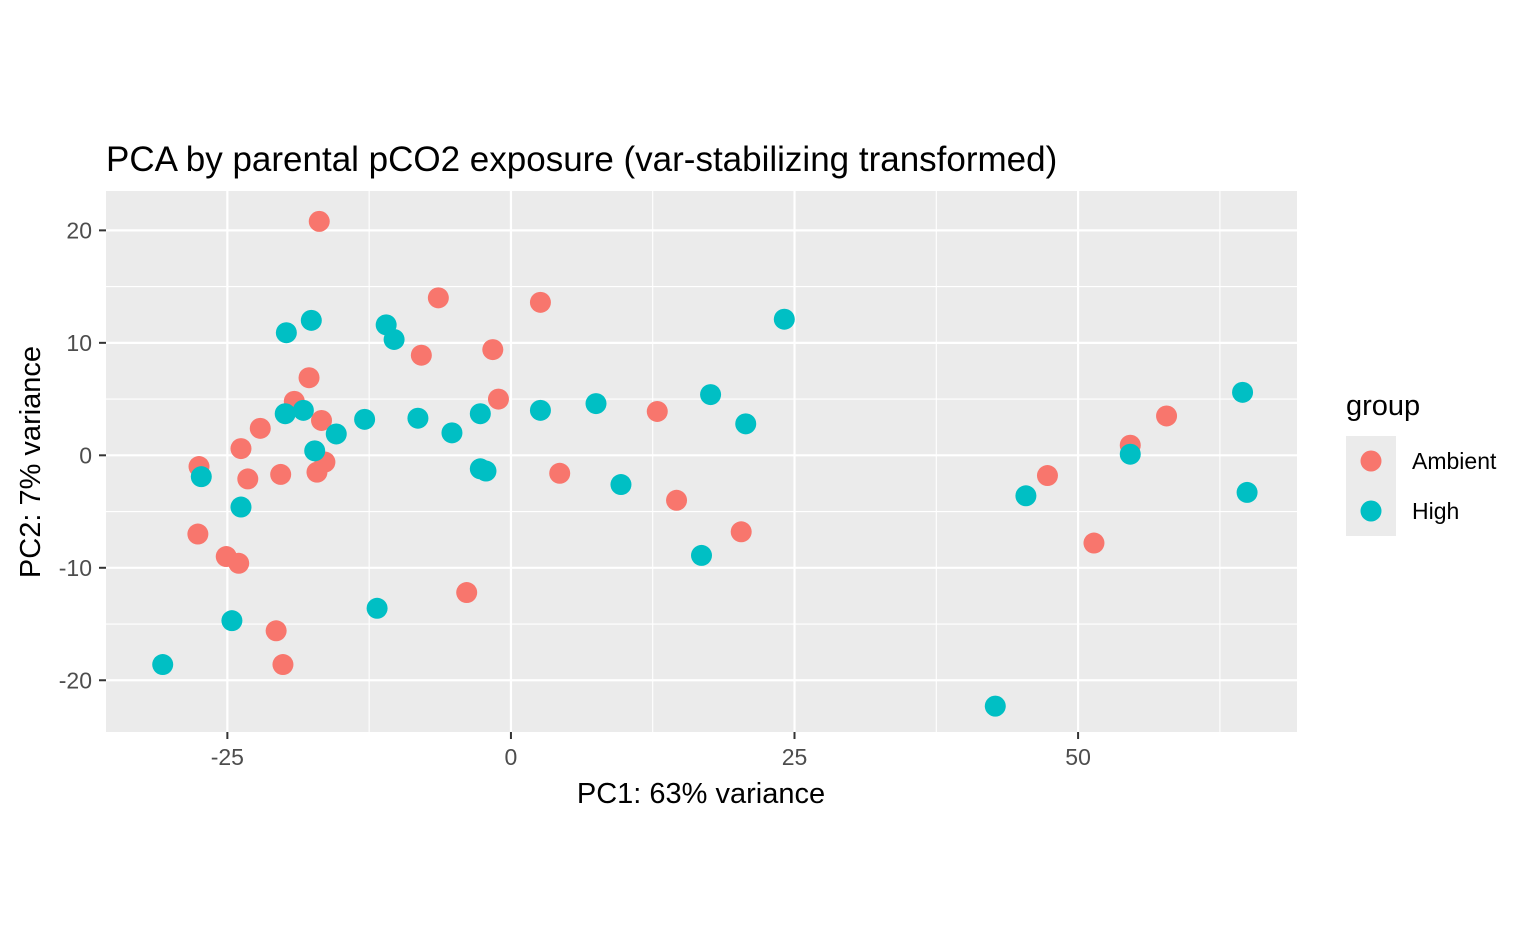  I want to click on legend: group Ambient High, so click(1421, 463).